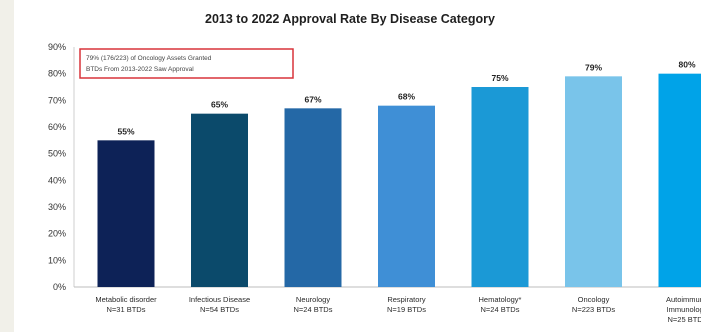  I want to click on annotation-border, so click(186, 63).